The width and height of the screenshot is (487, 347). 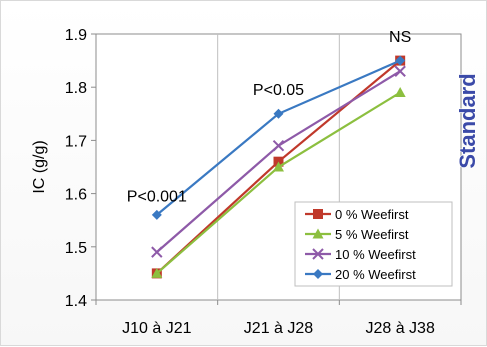 What do you see at coordinates (76, 195) in the screenshot?
I see `y-tick-label: 1.6` at bounding box center [76, 195].